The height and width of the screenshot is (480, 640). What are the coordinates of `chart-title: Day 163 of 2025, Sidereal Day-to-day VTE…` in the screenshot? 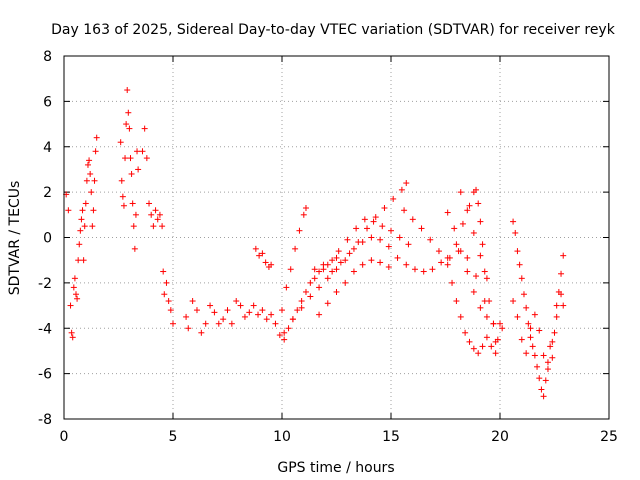 It's located at (333, 30).